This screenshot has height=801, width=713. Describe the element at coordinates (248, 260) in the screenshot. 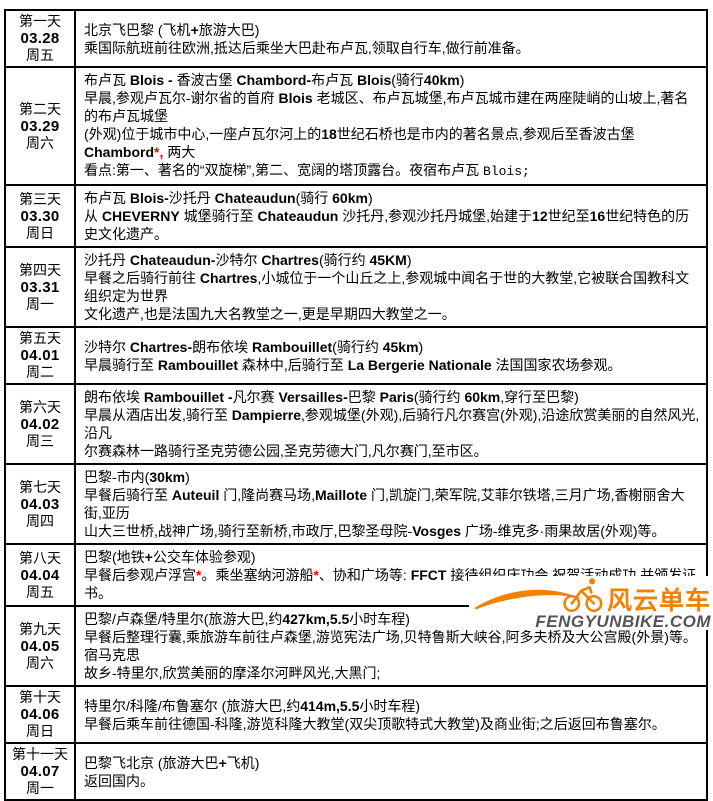

I see `itinerary-line: 沙托丹 Chateaudun-沙特尔 Chartres(骑行约 45KM)` at that location.